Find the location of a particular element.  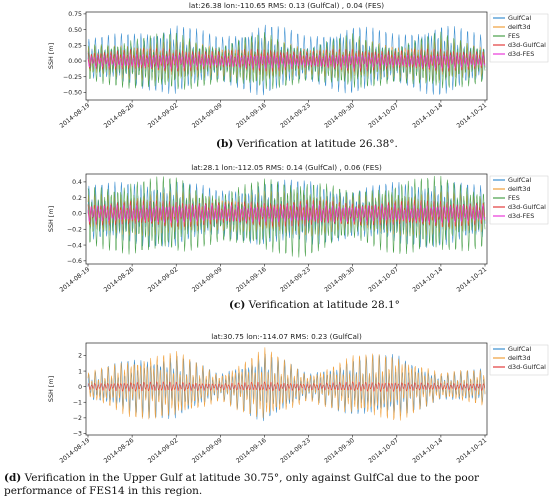

caption-b-text: Verification at latitude 26.38°. is located at coordinates (315, 144).